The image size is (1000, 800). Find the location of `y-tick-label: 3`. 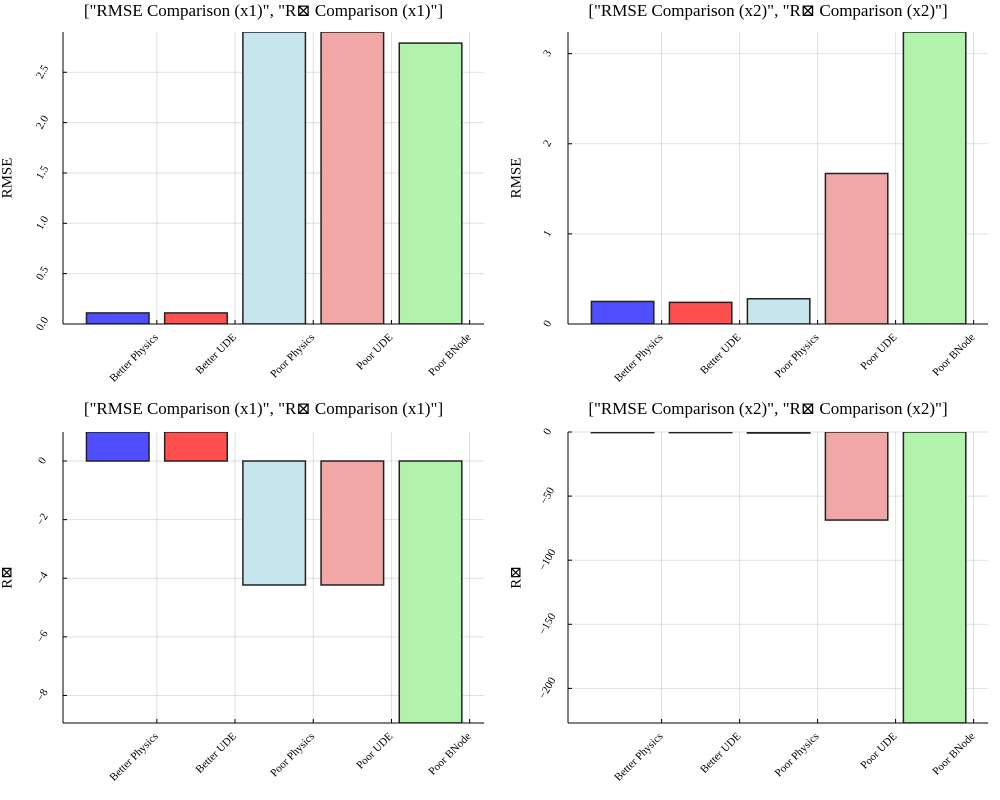

y-tick-label: 3 is located at coordinates (547, 53).